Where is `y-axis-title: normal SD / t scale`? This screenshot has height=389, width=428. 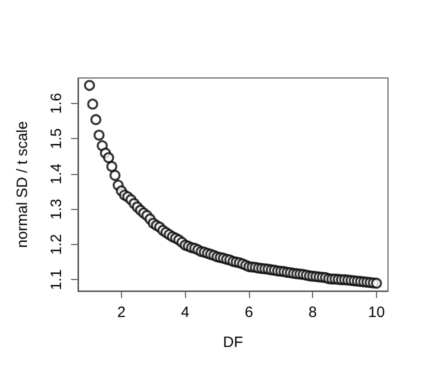 y-axis-title: normal SD / t scale is located at coordinates (22, 184).